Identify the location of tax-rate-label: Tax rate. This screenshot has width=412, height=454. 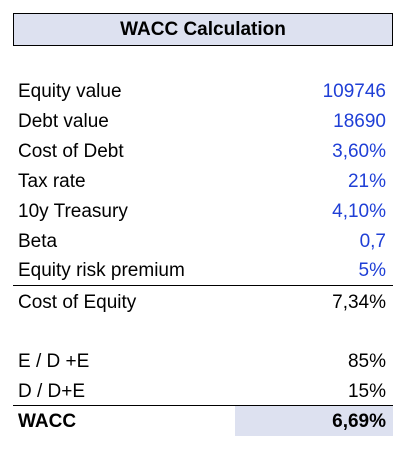
(52, 181).